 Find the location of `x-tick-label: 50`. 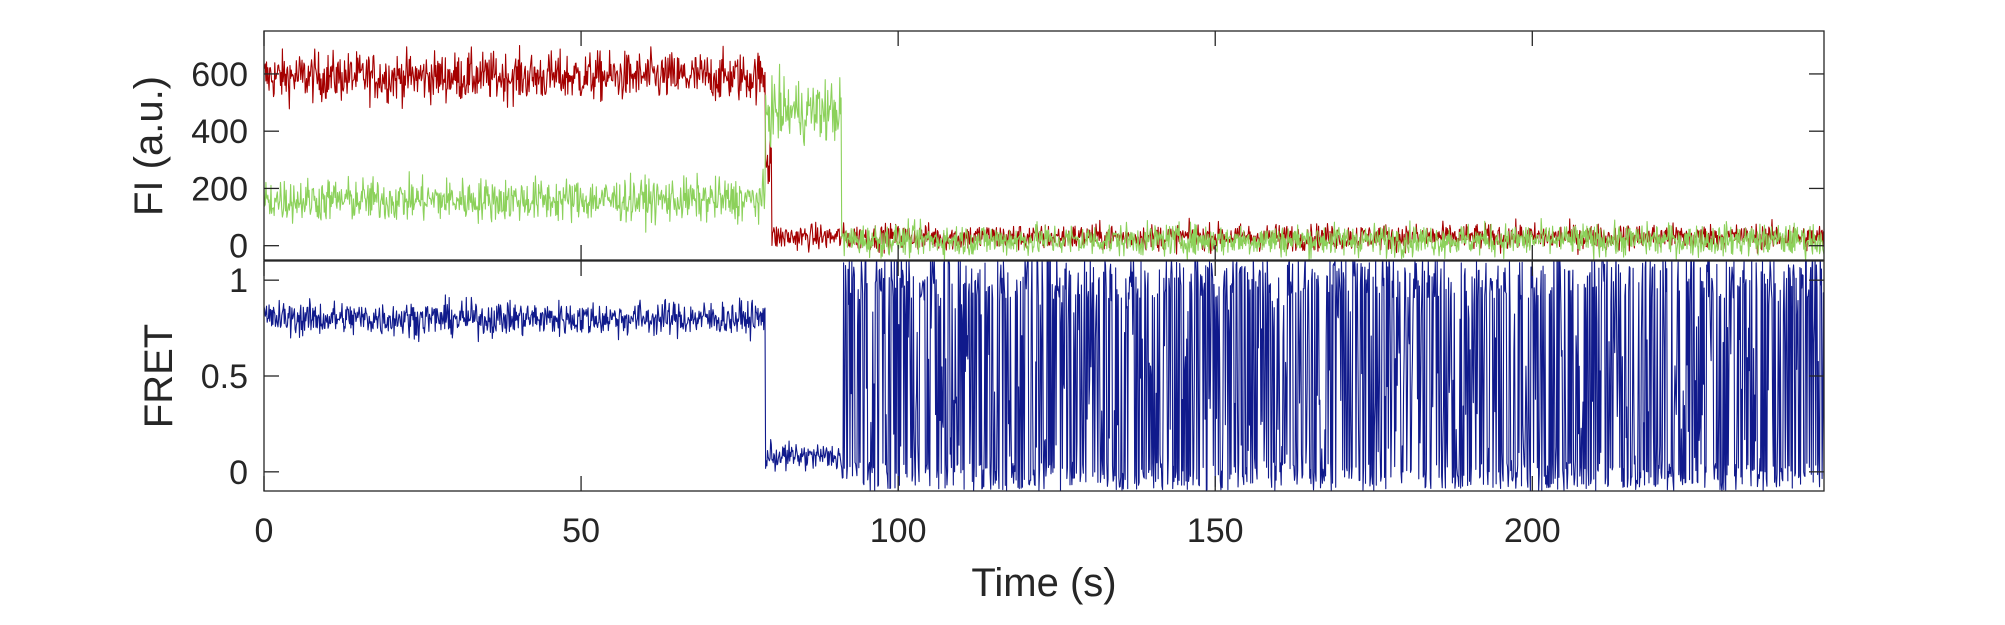

x-tick-label: 50 is located at coordinates (581, 531).